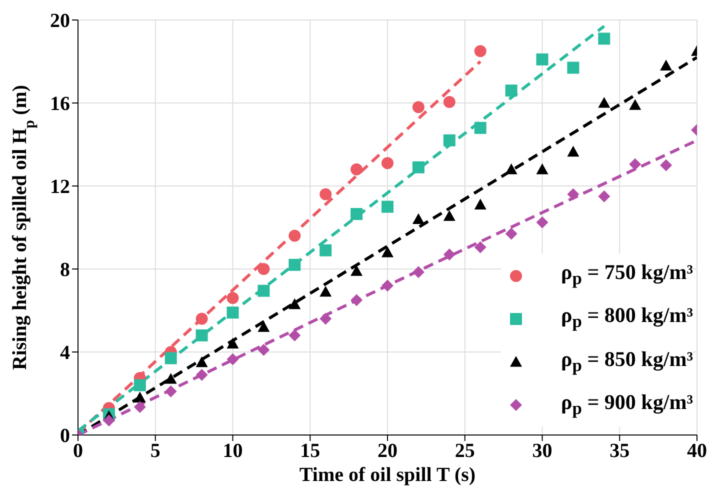 This screenshot has height=497, width=721. Describe the element at coordinates (542, 451) in the screenshot. I see `x-tick-label: 30` at that location.